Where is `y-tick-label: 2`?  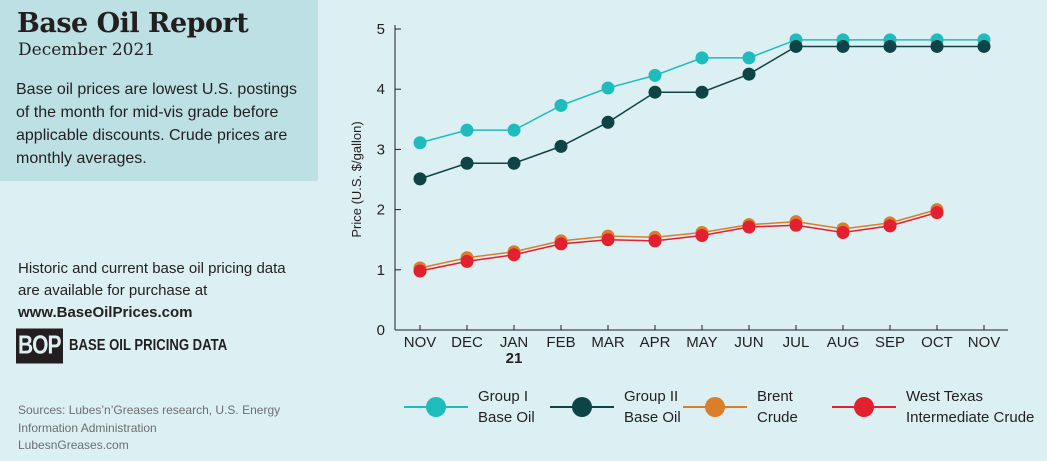
y-tick-label: 2 is located at coordinates (381, 210).